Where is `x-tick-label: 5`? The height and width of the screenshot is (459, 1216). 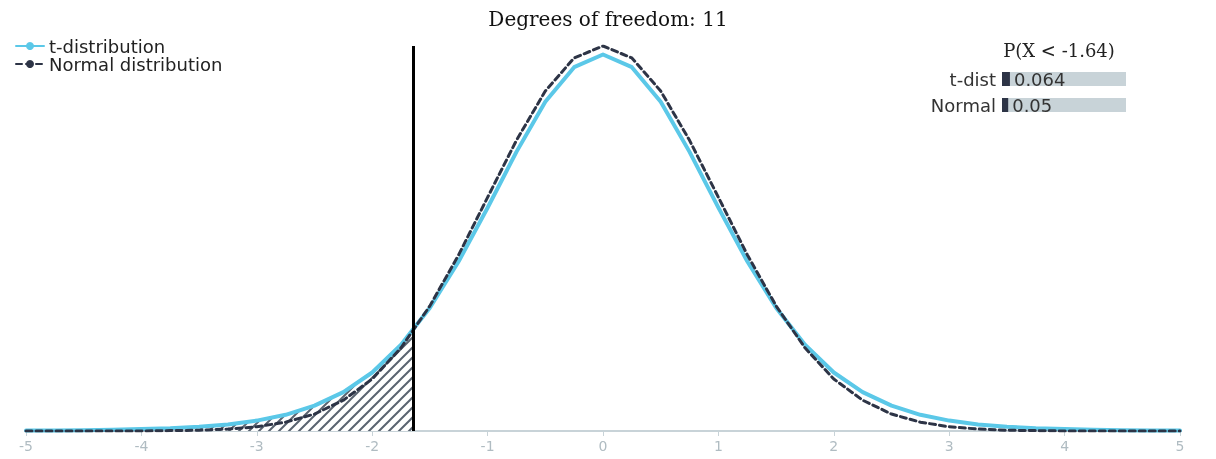
x-tick-label: 5 is located at coordinates (1180, 446).